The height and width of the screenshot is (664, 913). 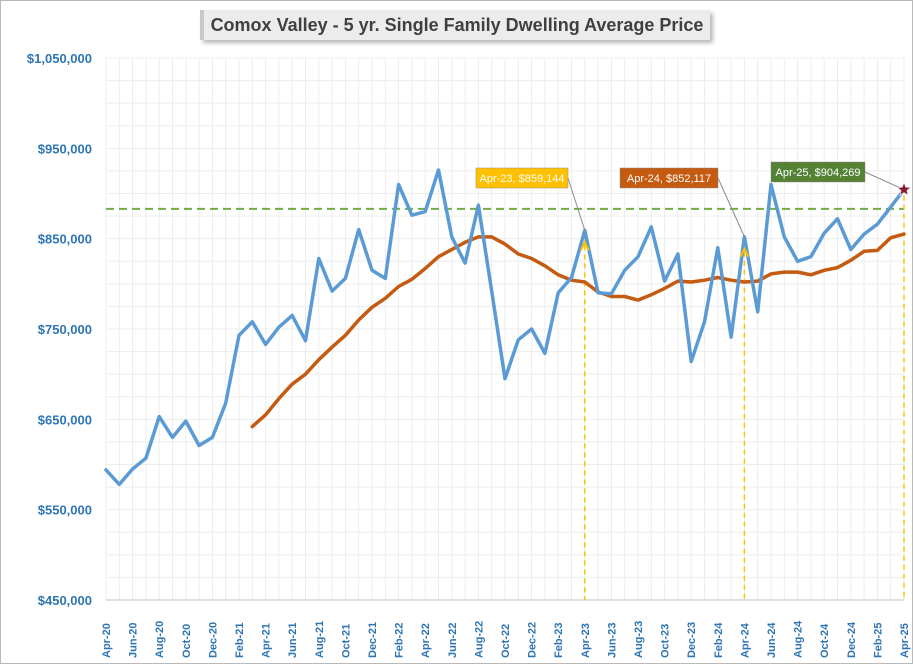 What do you see at coordinates (267, 640) in the screenshot?
I see `x-tick-label: Apr-21` at bounding box center [267, 640].